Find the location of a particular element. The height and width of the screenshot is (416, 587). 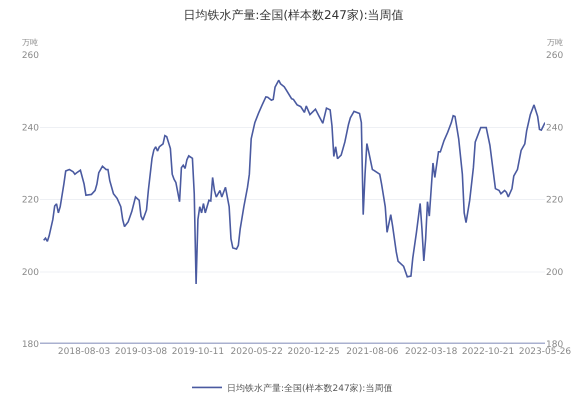

y2-tick-label: 200 is located at coordinates (555, 273).